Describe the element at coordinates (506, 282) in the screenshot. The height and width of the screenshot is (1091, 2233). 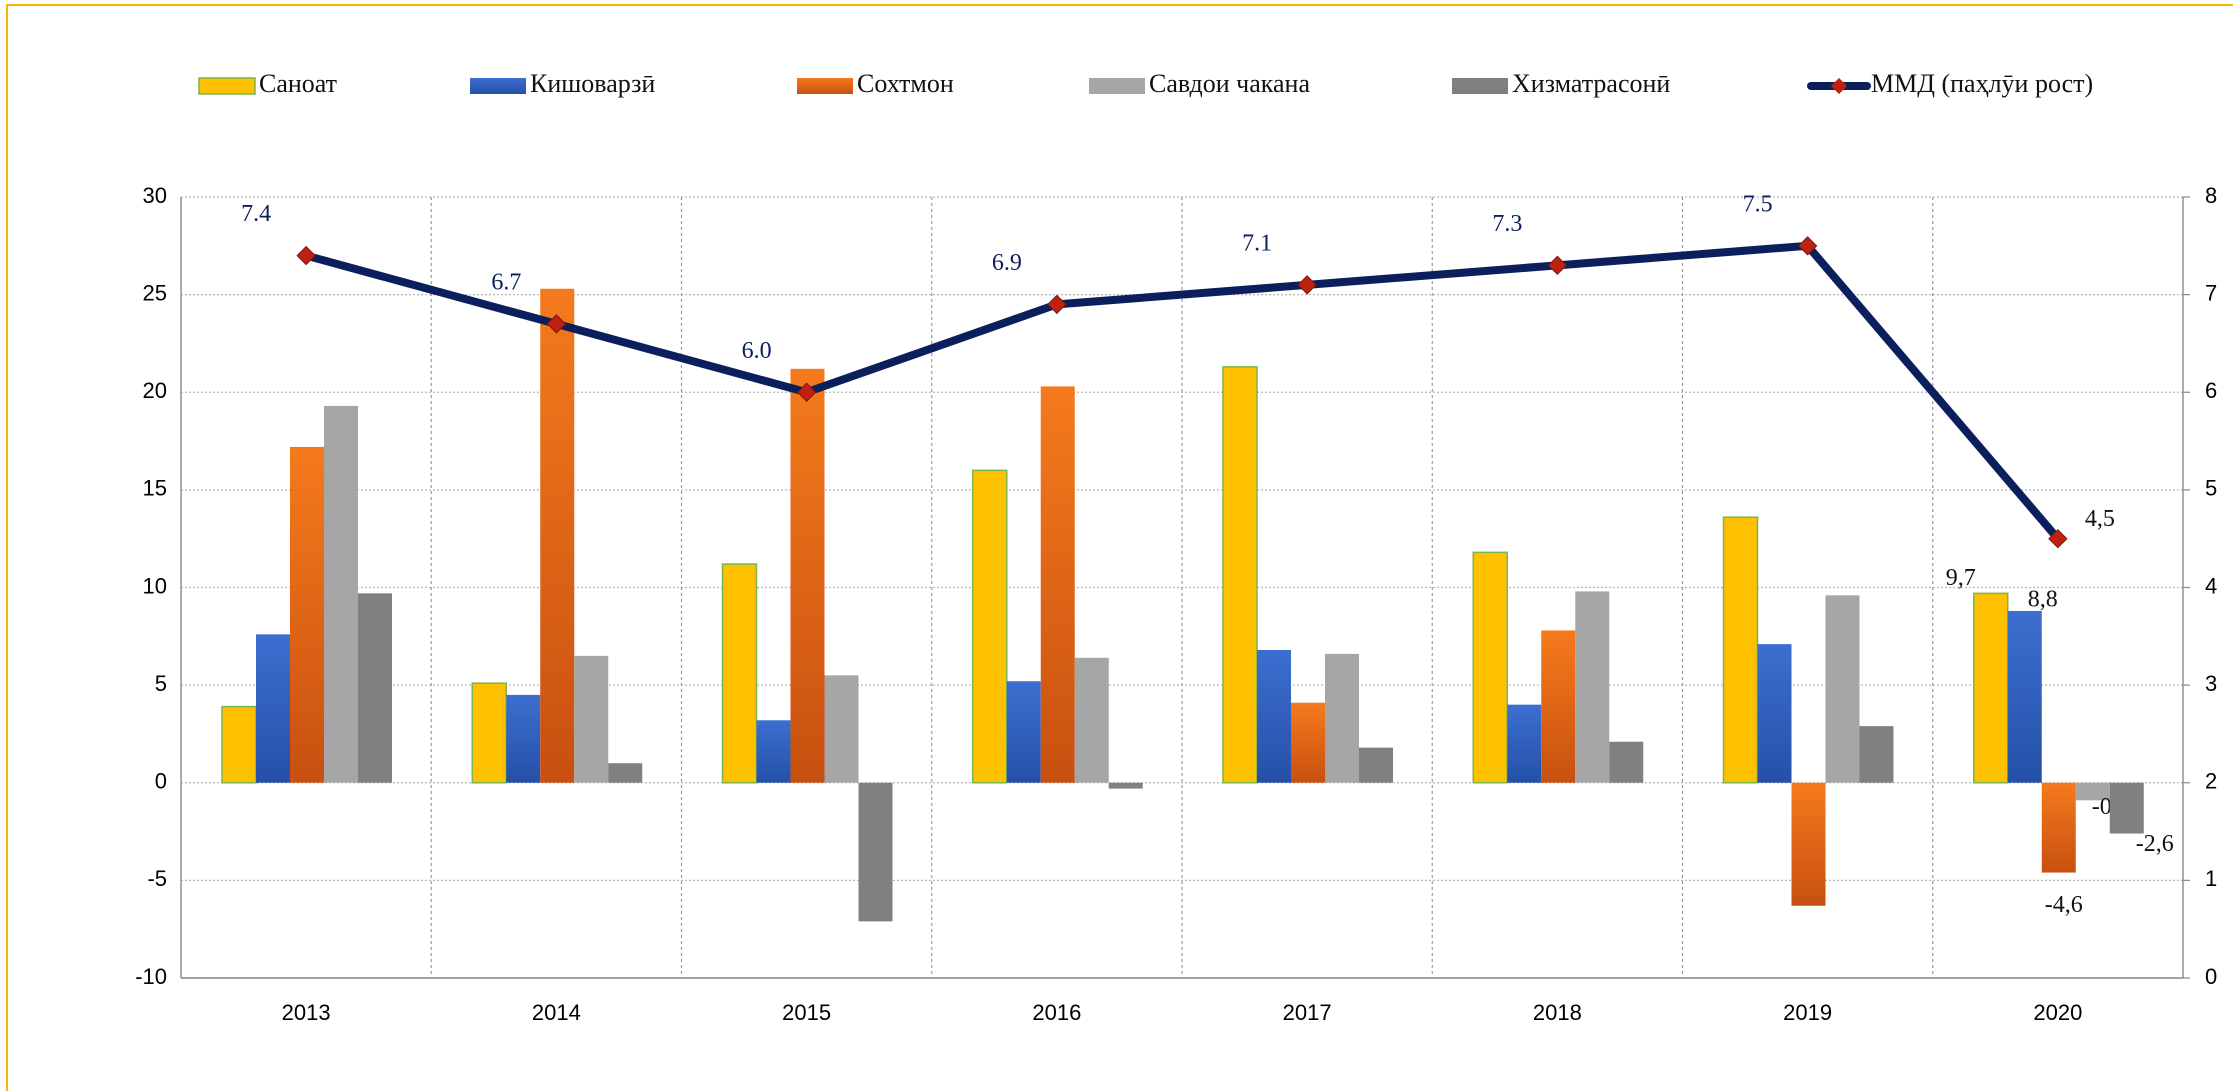
I see `data-label: 6.7` at that location.